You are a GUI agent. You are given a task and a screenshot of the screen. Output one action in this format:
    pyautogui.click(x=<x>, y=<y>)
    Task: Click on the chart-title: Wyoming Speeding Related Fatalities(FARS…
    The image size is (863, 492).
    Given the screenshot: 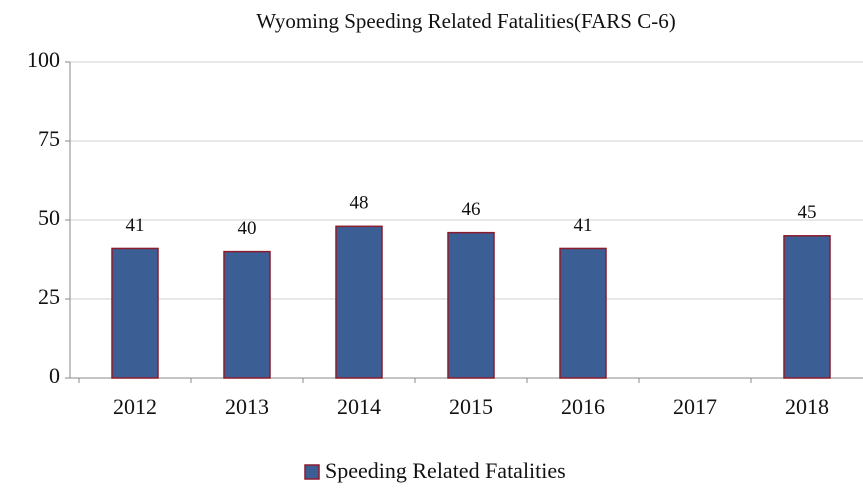 What is the action you would take?
    pyautogui.click(x=465, y=21)
    